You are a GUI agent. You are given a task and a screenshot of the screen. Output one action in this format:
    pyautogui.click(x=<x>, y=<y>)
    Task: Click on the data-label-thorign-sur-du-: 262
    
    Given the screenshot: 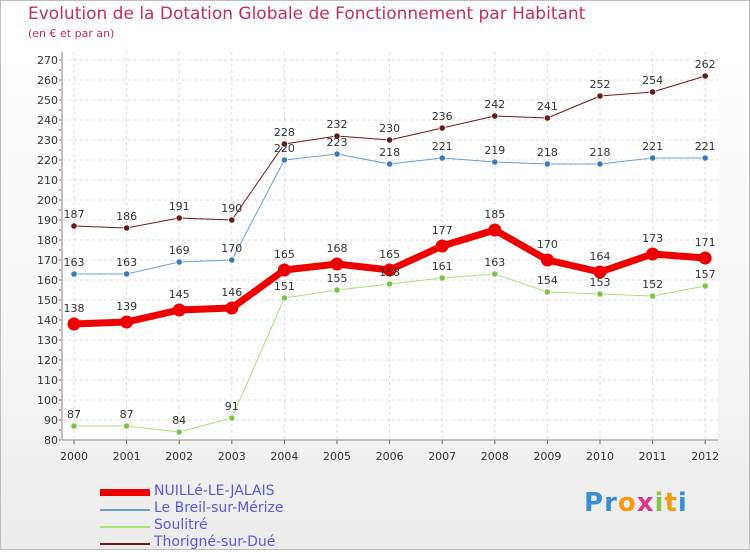 What is the action you would take?
    pyautogui.click(x=705, y=64)
    